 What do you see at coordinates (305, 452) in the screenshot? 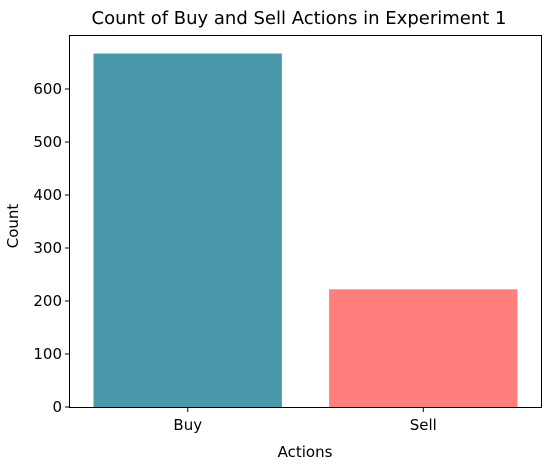
I see `x-axis-label: Actions` at bounding box center [305, 452].